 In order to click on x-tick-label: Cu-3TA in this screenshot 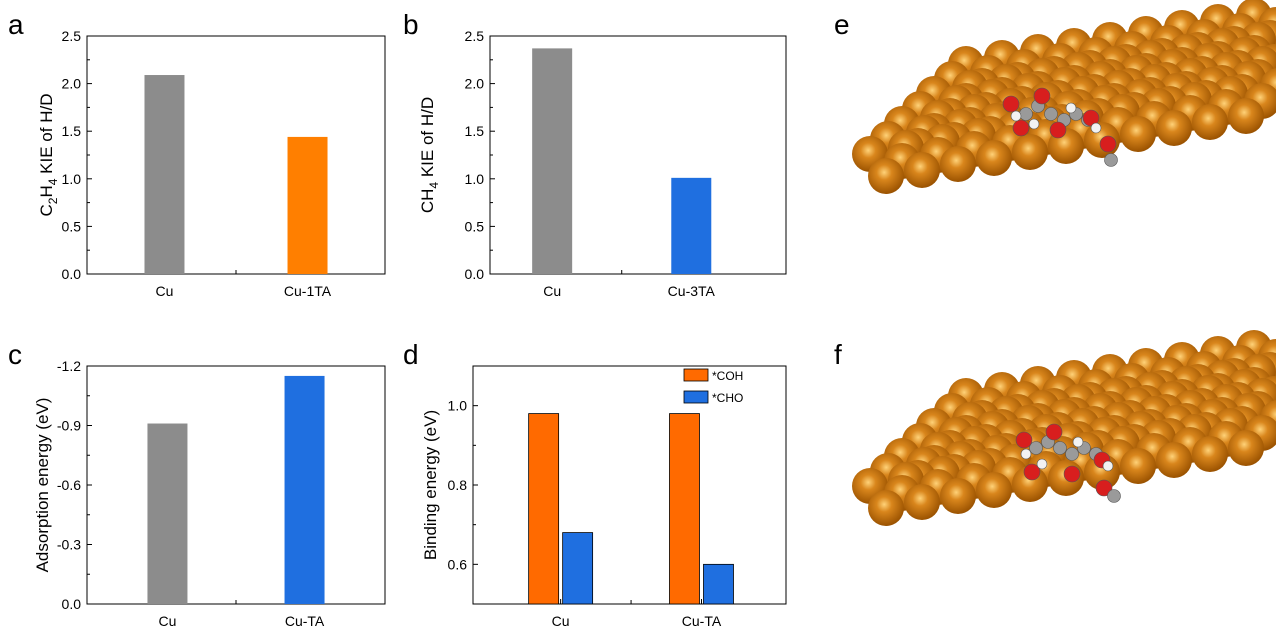, I will do `click(692, 291)`.